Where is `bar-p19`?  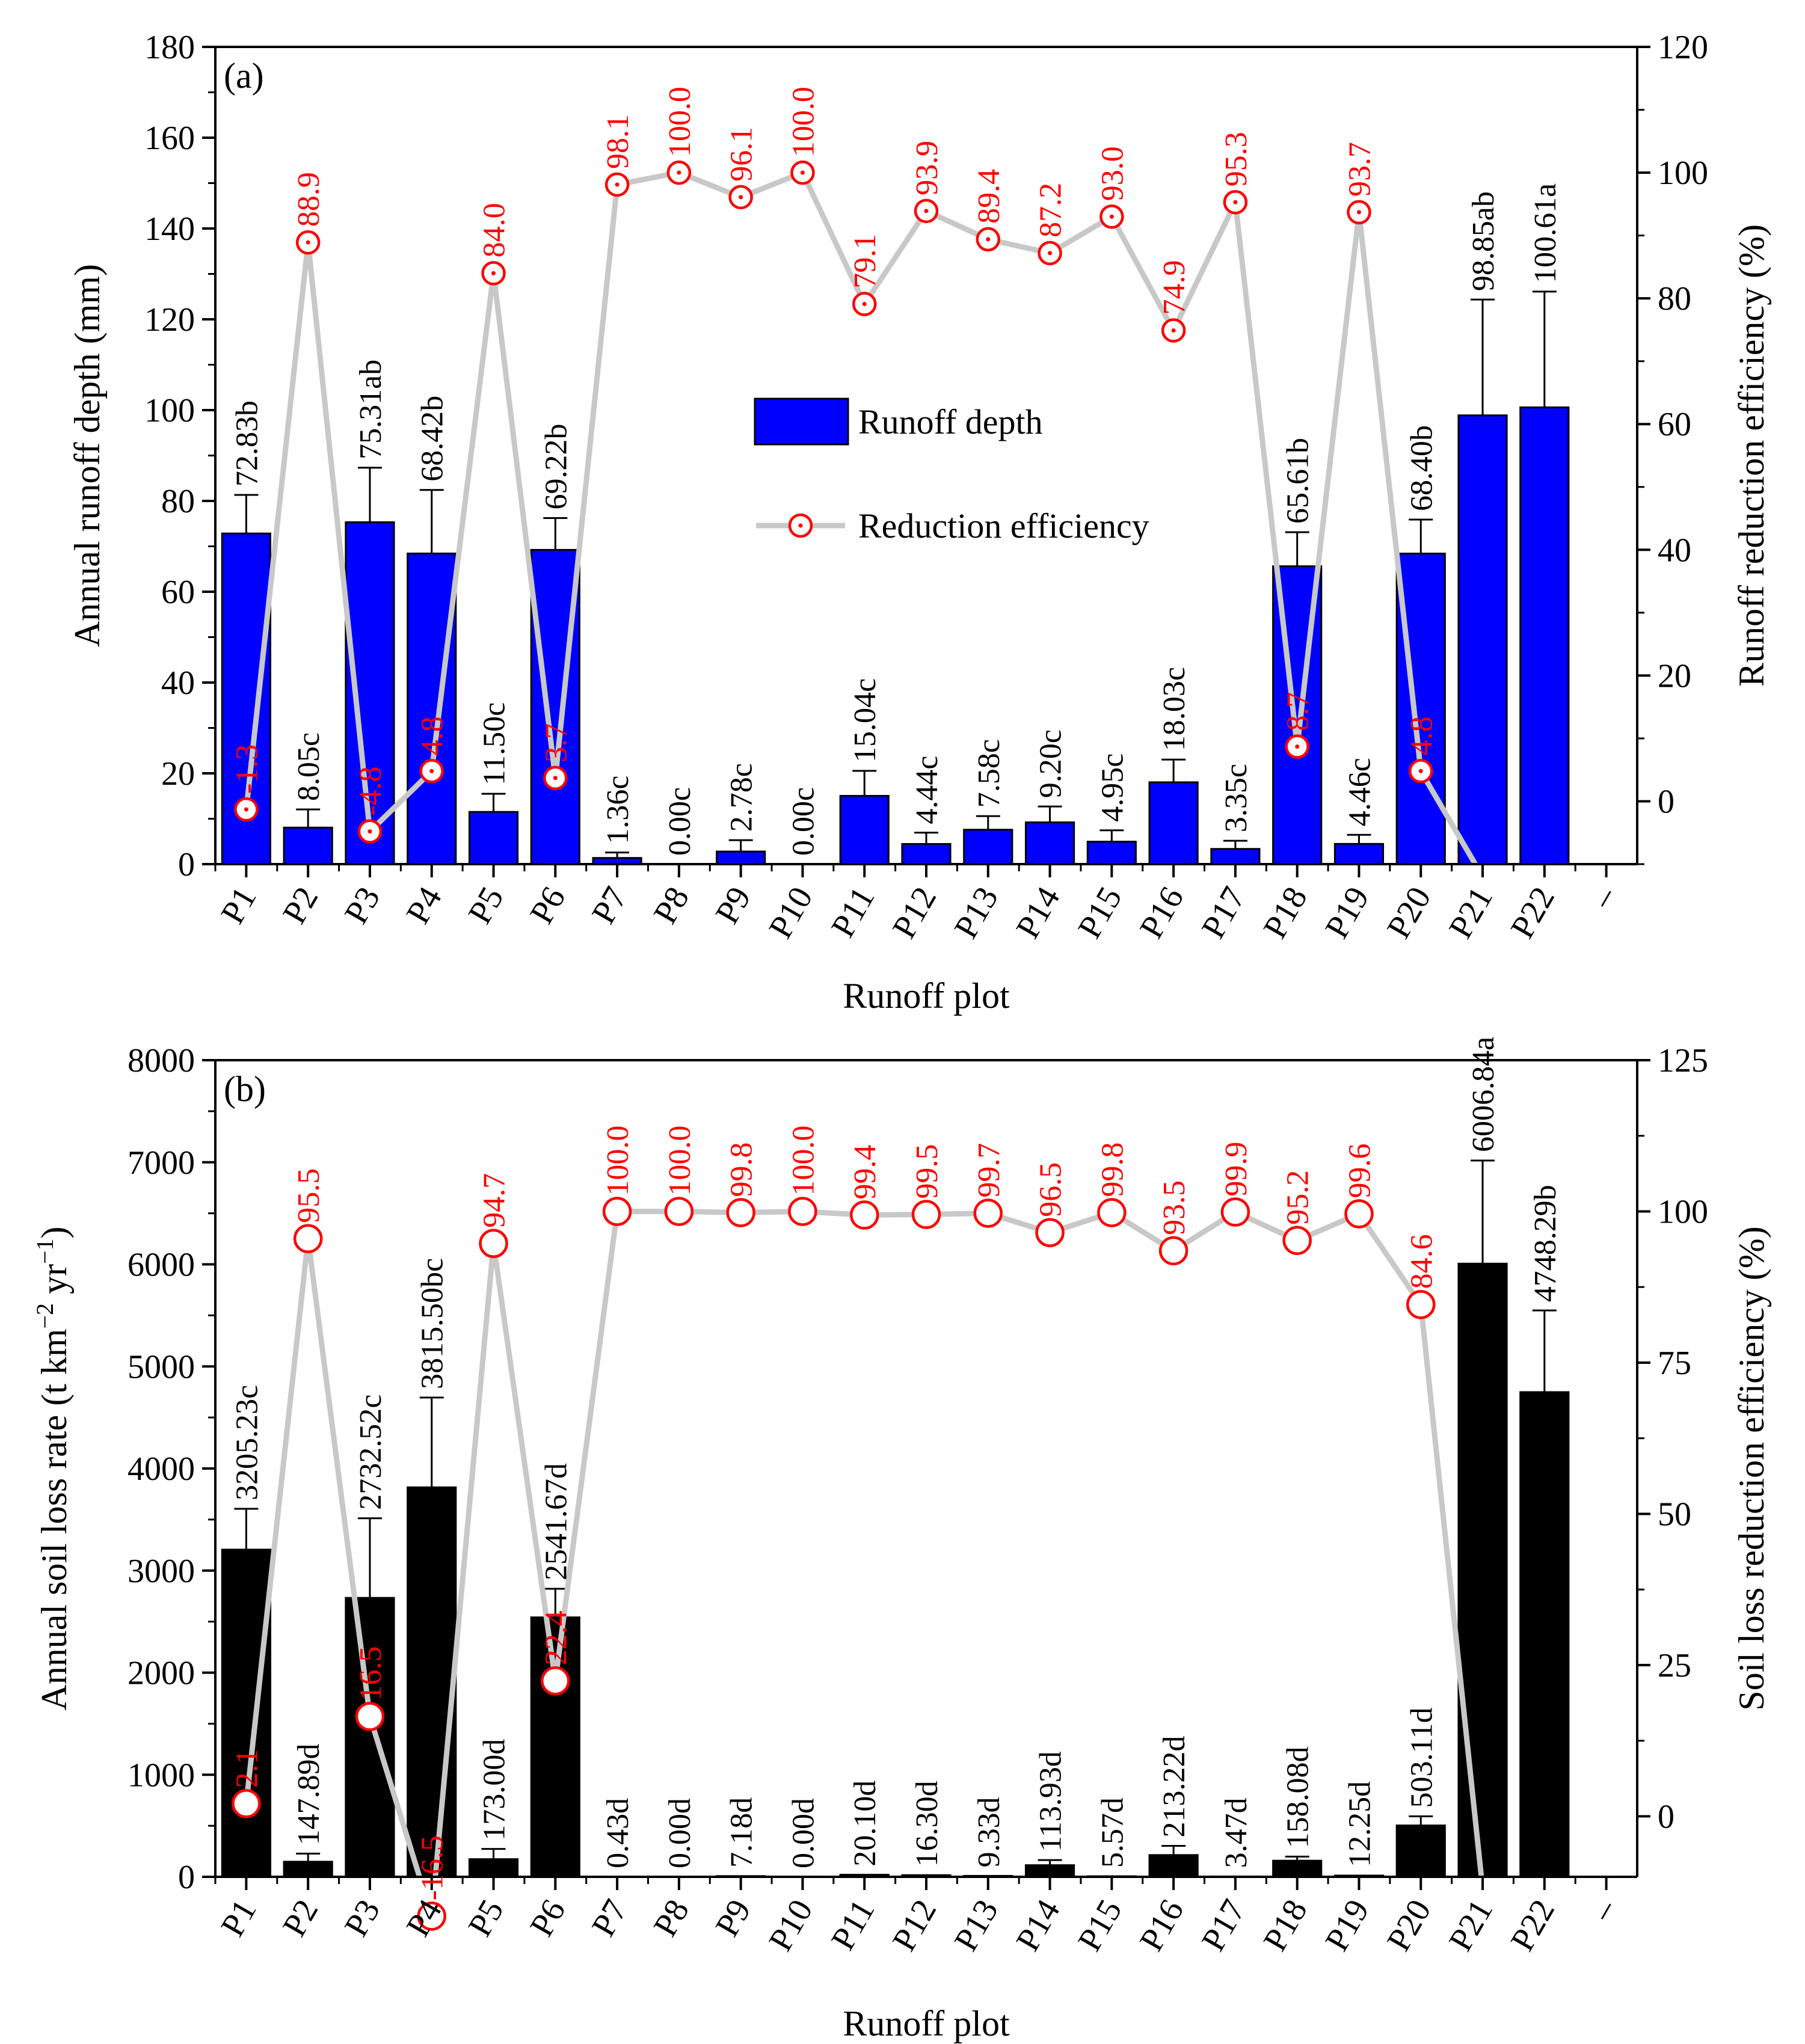 bar-p19 is located at coordinates (1359, 853).